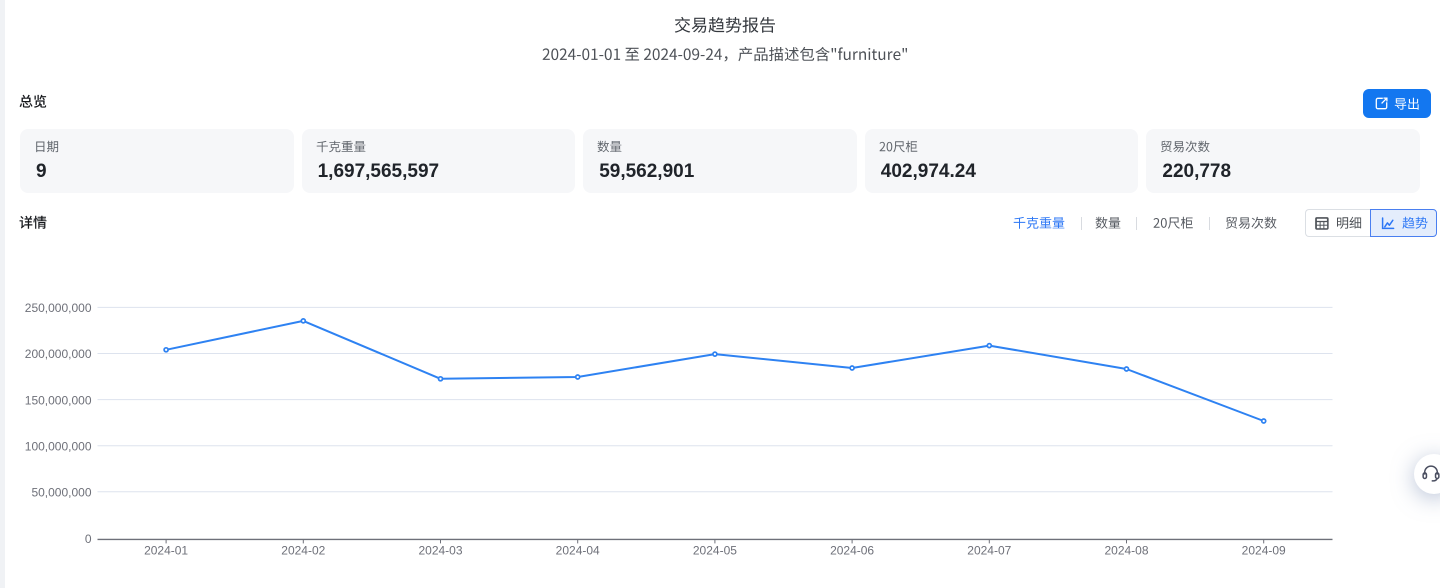 The height and width of the screenshot is (588, 1440). I want to click on svg-text: 2024-03, so click(440, 551).